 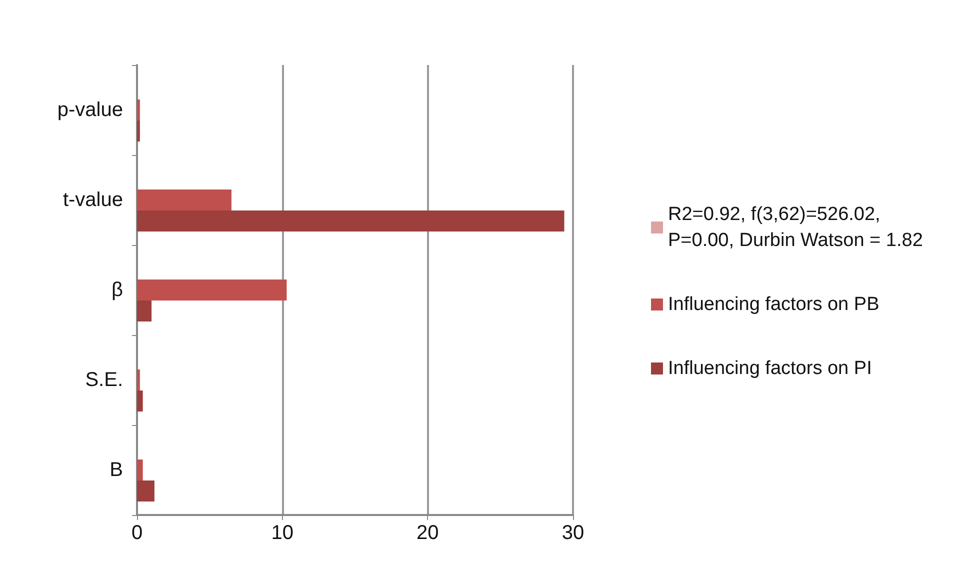 I want to click on x-tick-label: 0, so click(x=137, y=533).